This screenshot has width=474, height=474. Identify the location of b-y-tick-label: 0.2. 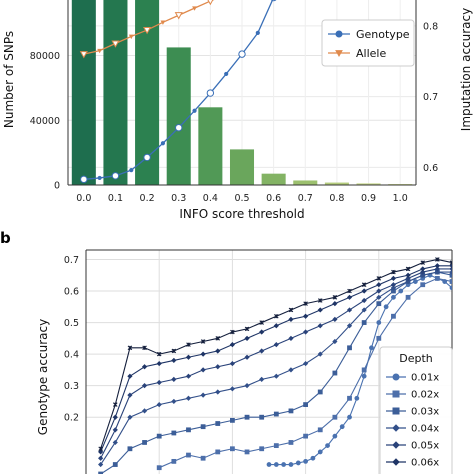
(71, 418).